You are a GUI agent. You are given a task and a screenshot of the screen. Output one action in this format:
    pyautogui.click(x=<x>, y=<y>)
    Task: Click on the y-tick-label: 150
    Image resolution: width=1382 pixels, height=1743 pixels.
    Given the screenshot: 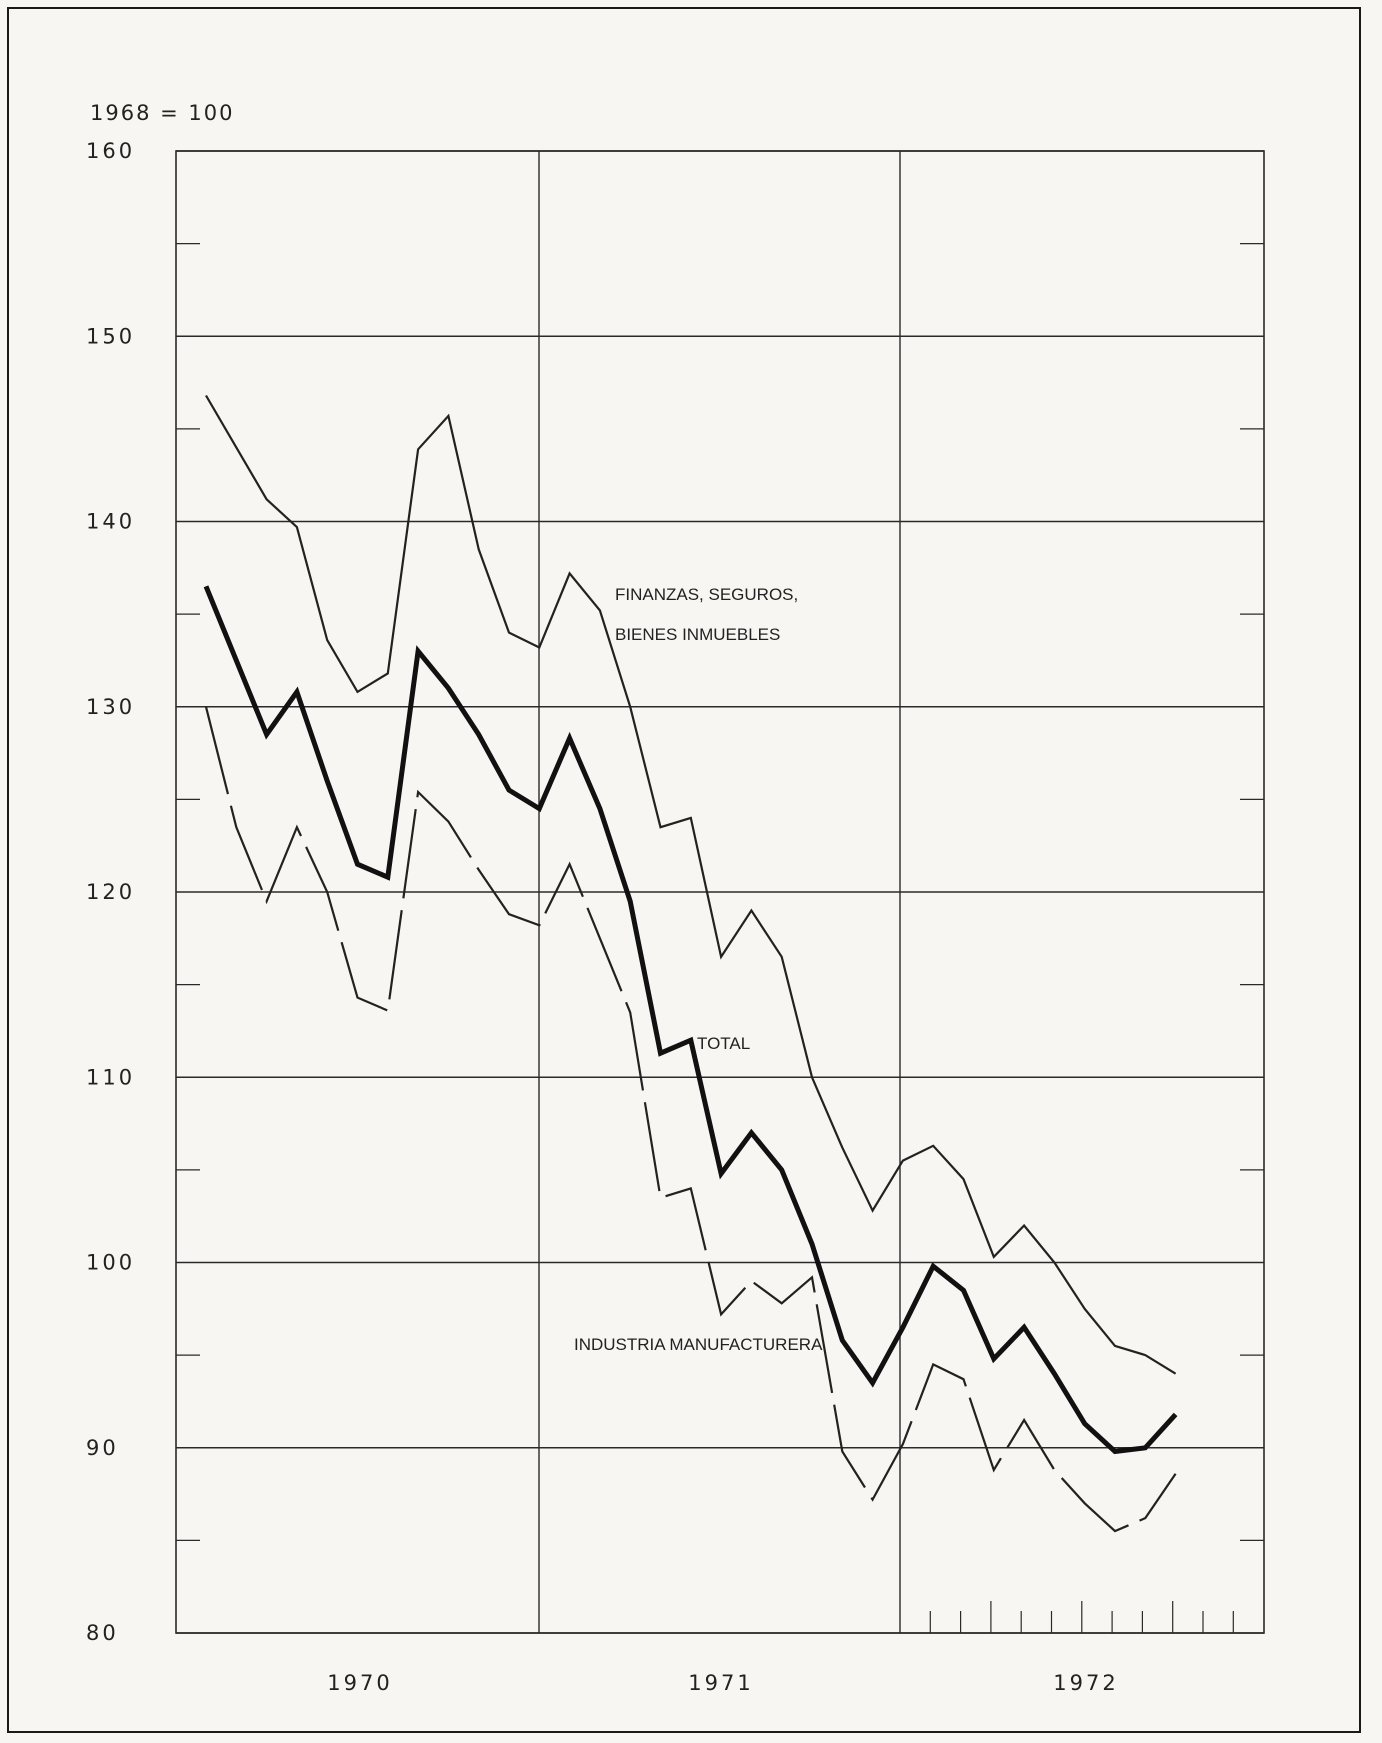 What is the action you would take?
    pyautogui.click(x=110, y=336)
    